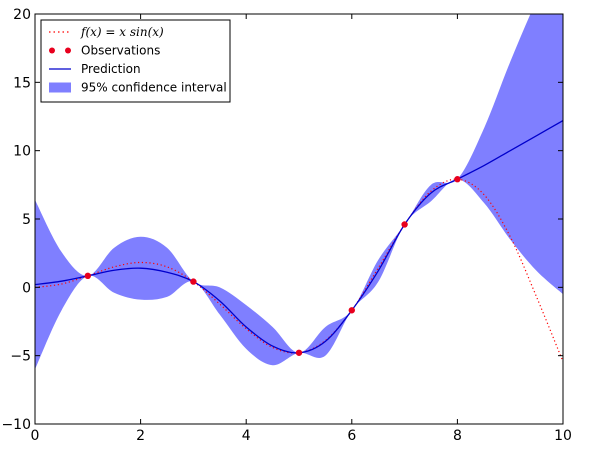 This screenshot has height=452, width=589. I want to click on legend-symbol-confidence-interval, so click(60, 87).